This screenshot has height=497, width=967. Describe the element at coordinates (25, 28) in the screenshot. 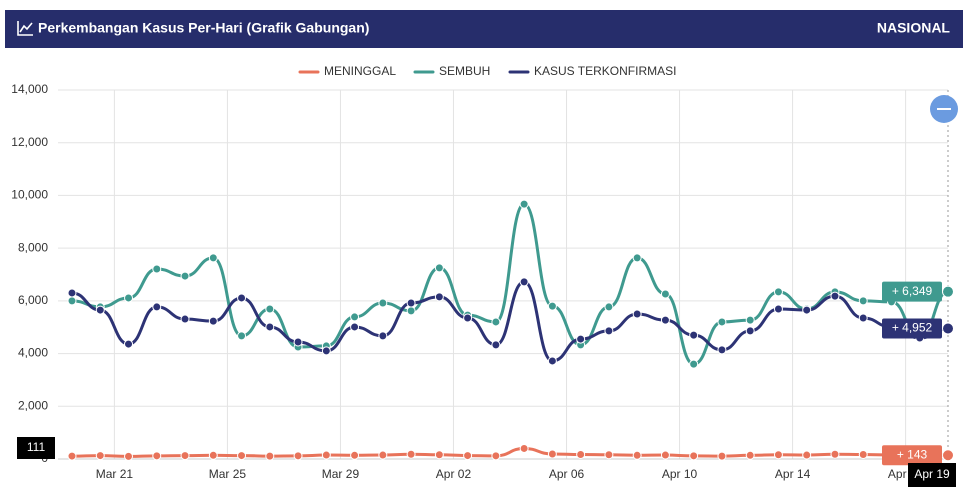

I see `chart-icon` at that location.